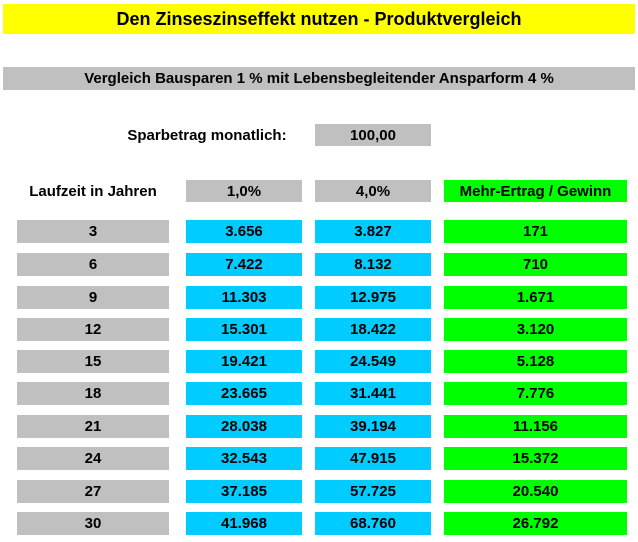 This screenshot has width=638, height=542. Describe the element at coordinates (535, 393) in the screenshot. I see `row-mehr-ertrag: 7.776` at that location.